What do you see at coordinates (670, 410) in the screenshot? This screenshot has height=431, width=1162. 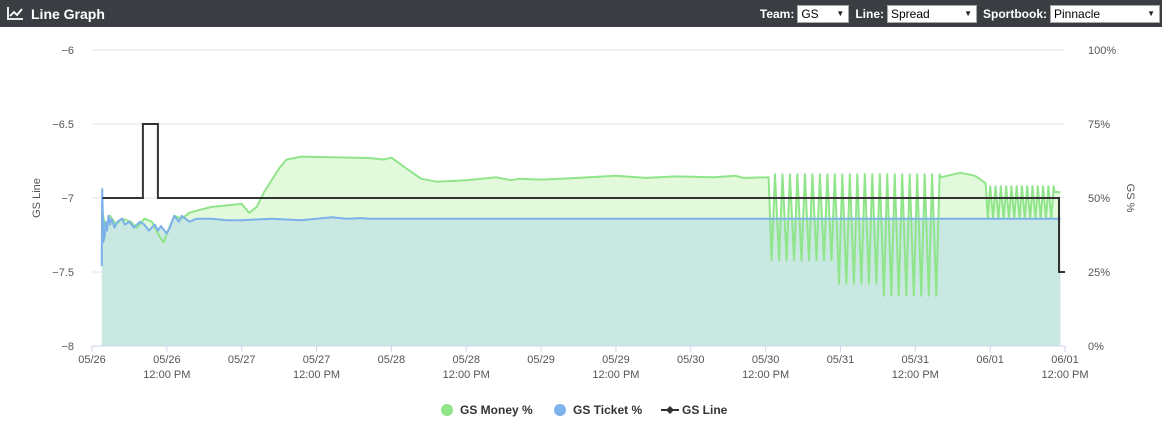 I see `legend-diamond` at bounding box center [670, 410].